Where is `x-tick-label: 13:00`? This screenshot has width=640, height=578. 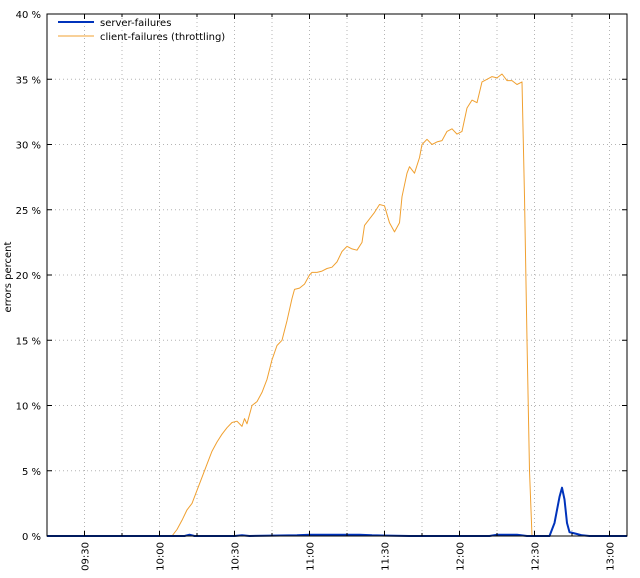 x-tick-label: 13:00 is located at coordinates (611, 556).